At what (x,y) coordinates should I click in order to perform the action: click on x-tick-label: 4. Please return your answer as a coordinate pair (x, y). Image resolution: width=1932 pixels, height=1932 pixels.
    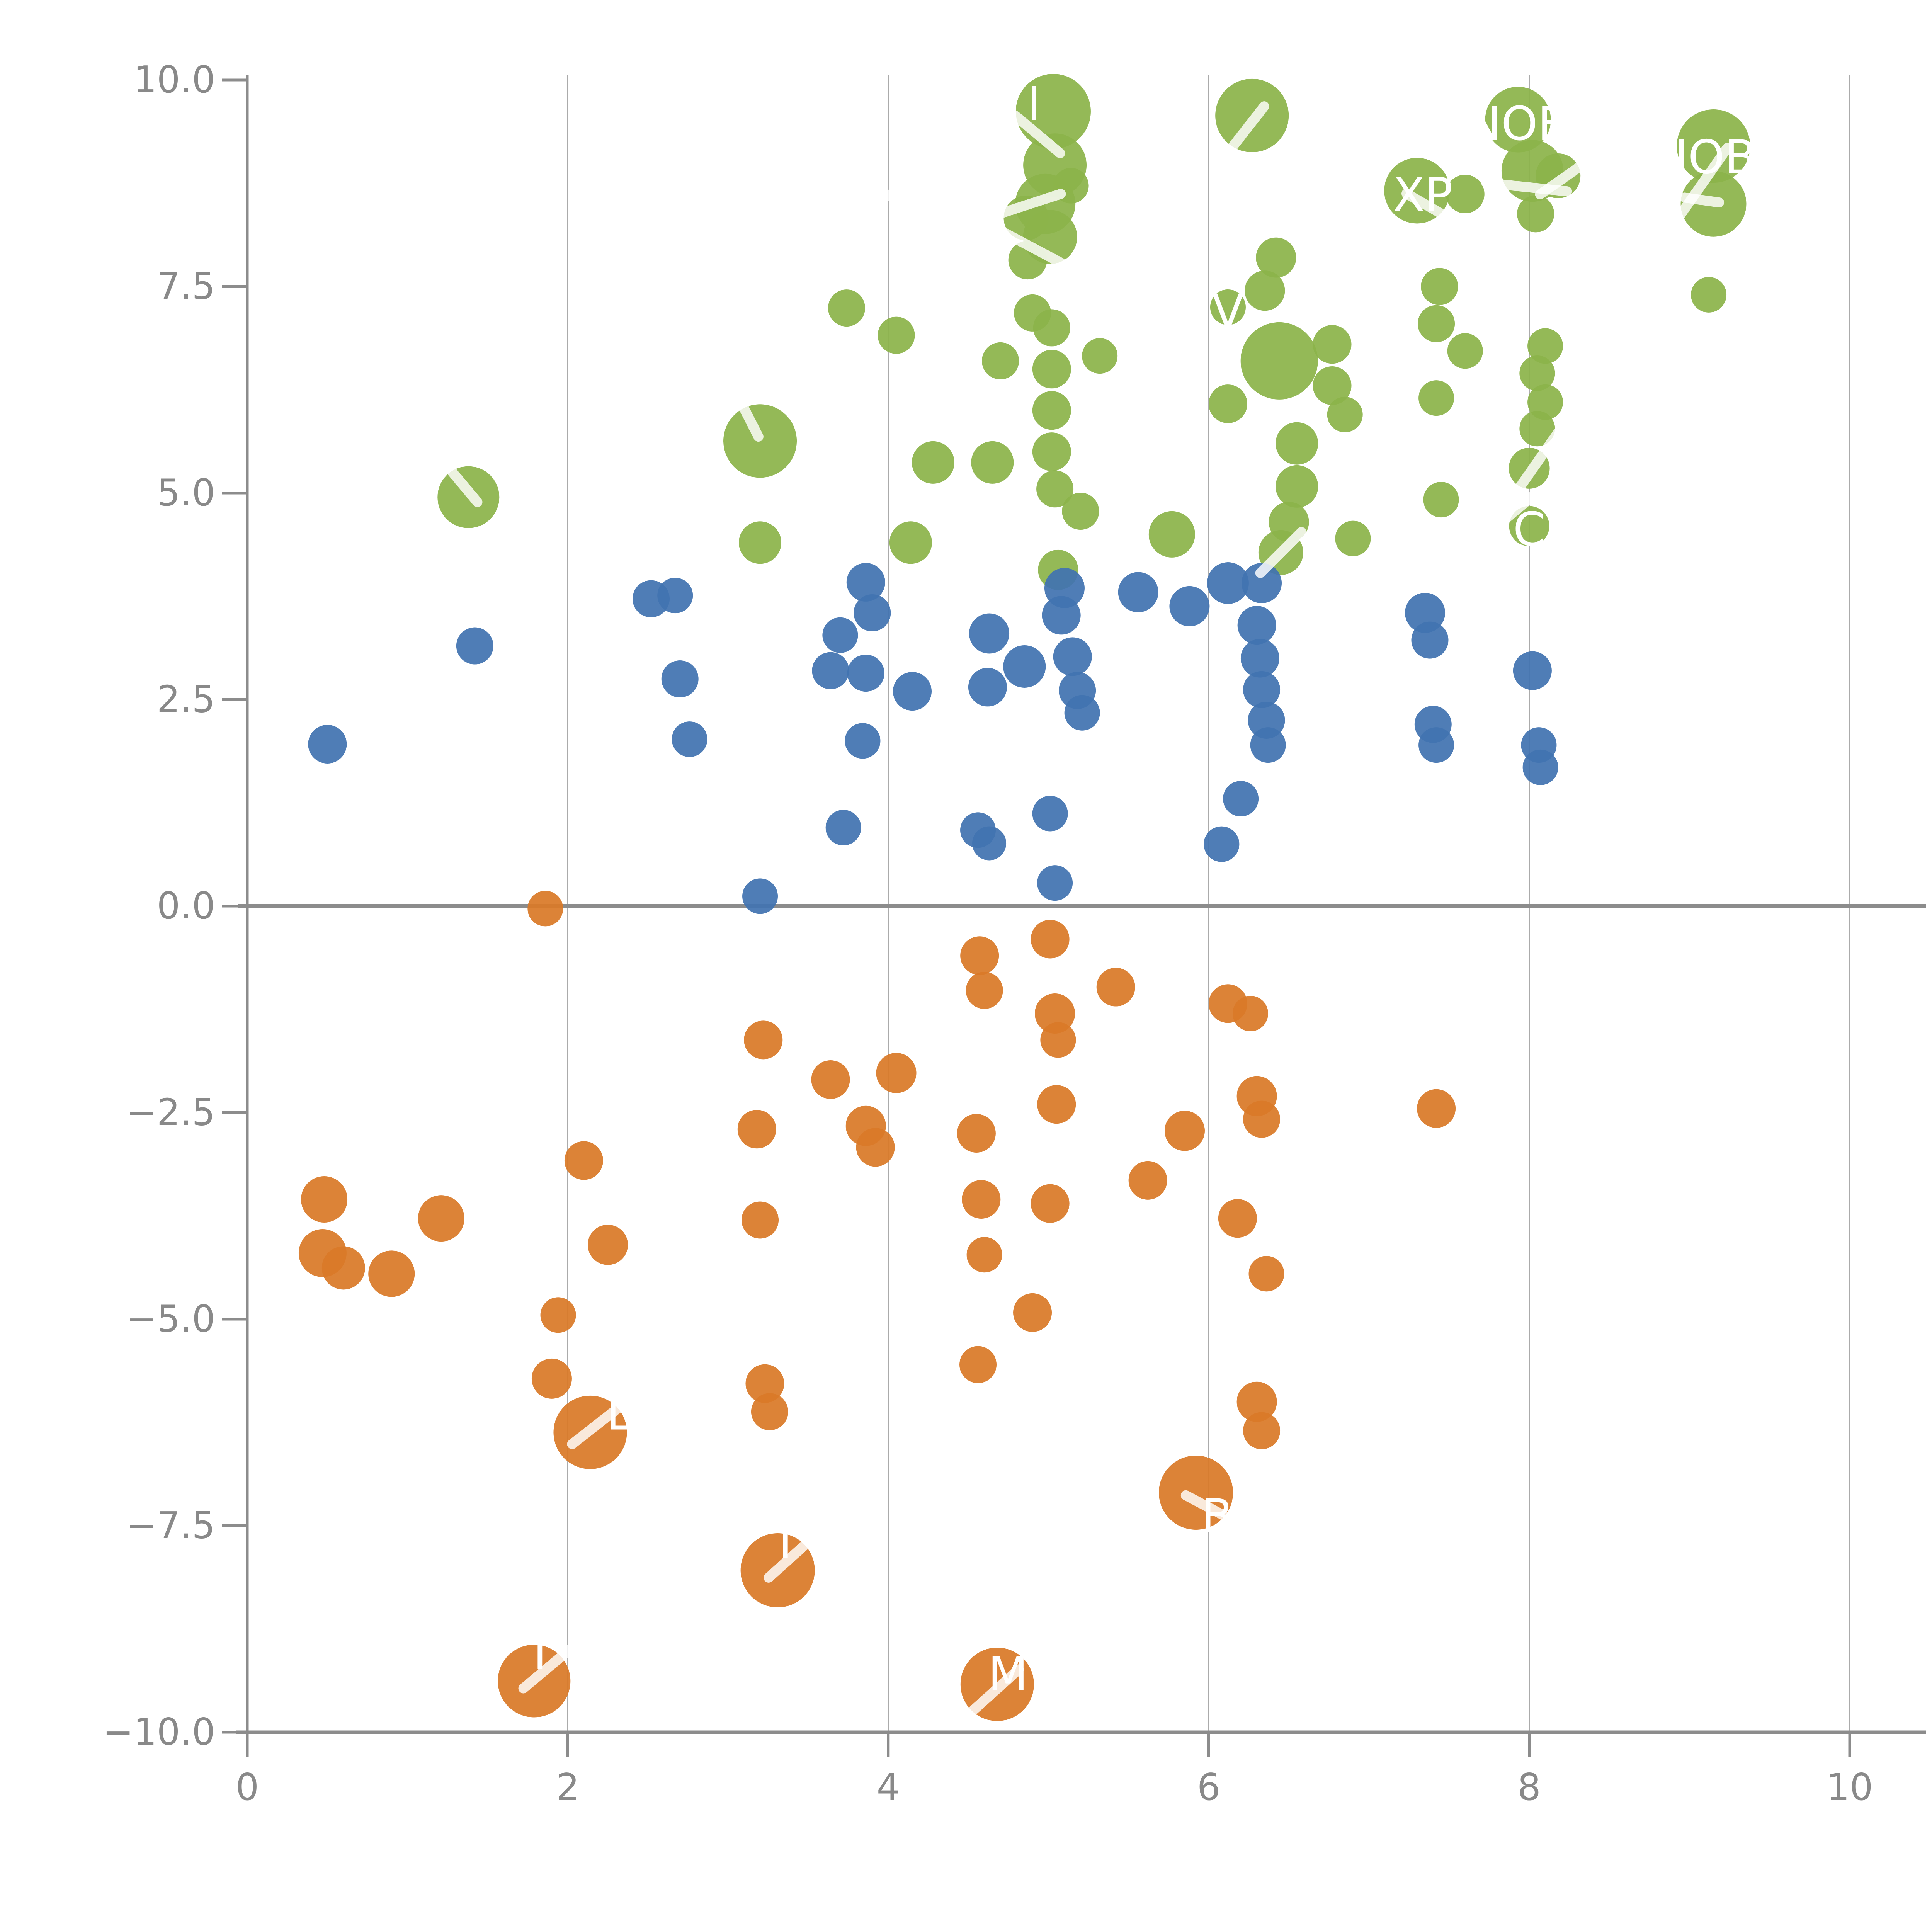
    Looking at the image, I should click on (889, 1787).